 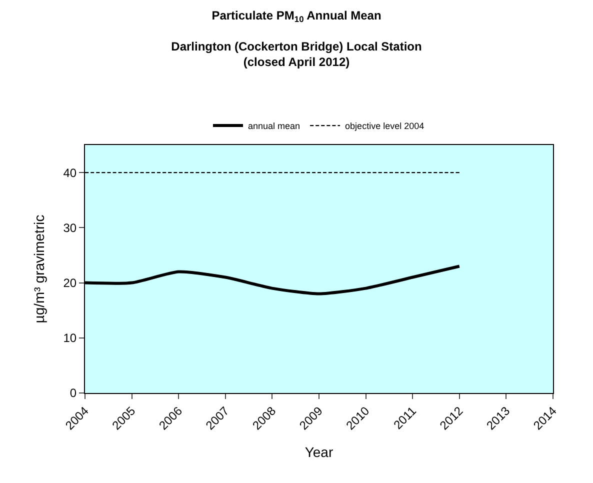 I want to click on y-tick-label: 0, so click(x=73, y=393).